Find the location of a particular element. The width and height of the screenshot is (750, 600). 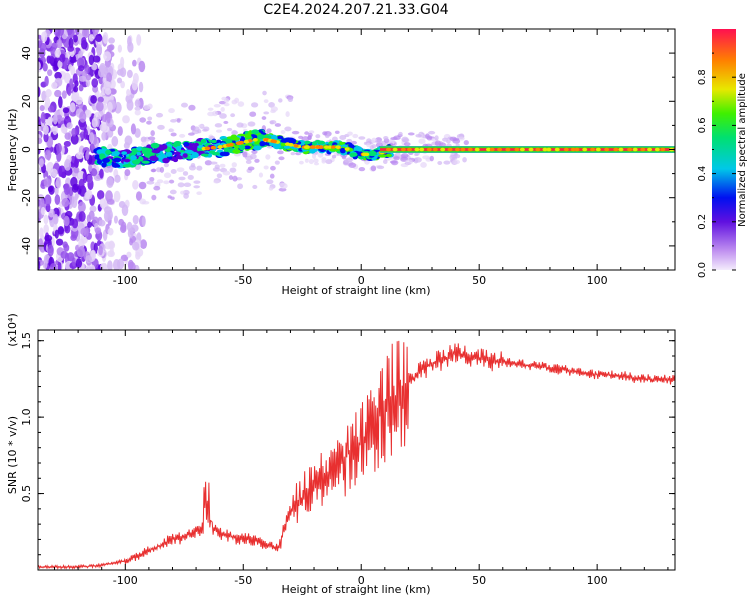

colorbar-ticks: 0.0 0.2 0.4 0.6 0.8 is located at coordinates (716, 165).